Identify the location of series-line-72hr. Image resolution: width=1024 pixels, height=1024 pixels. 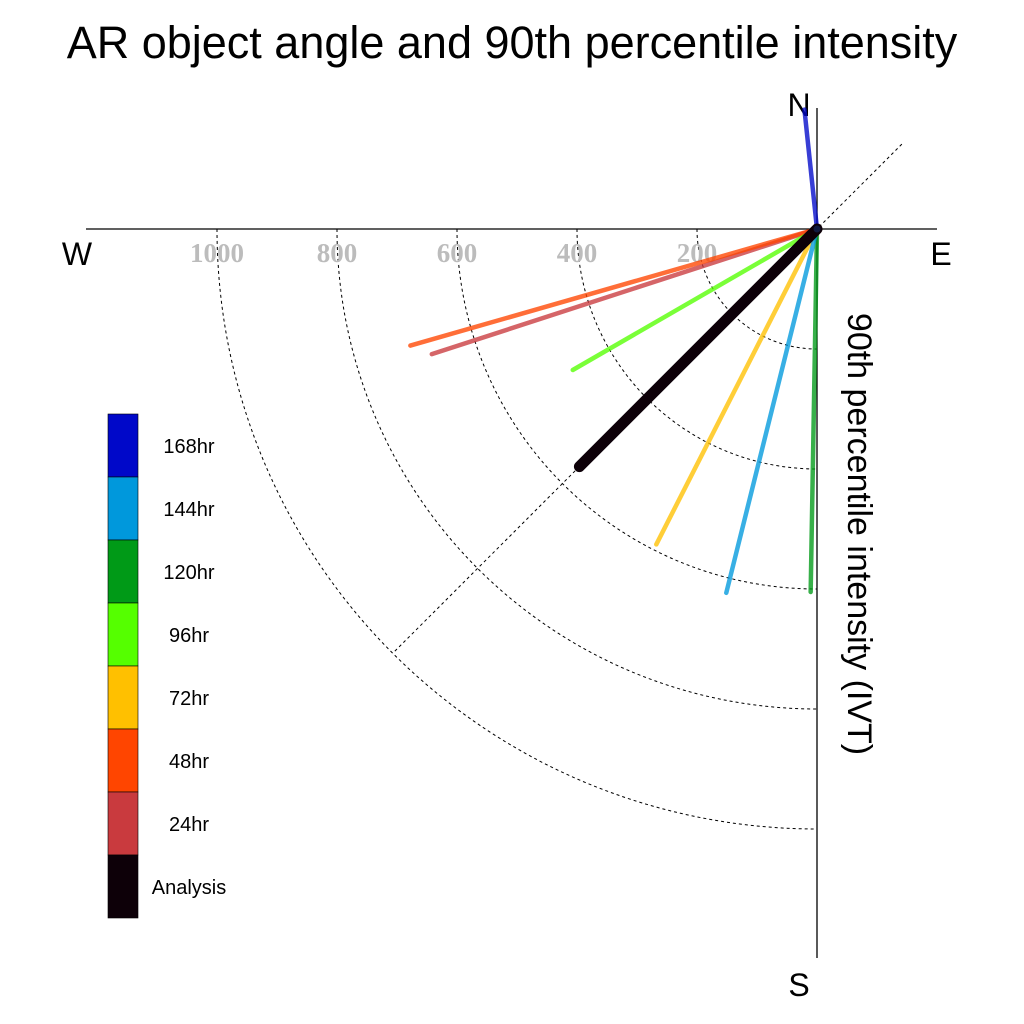
(737, 386).